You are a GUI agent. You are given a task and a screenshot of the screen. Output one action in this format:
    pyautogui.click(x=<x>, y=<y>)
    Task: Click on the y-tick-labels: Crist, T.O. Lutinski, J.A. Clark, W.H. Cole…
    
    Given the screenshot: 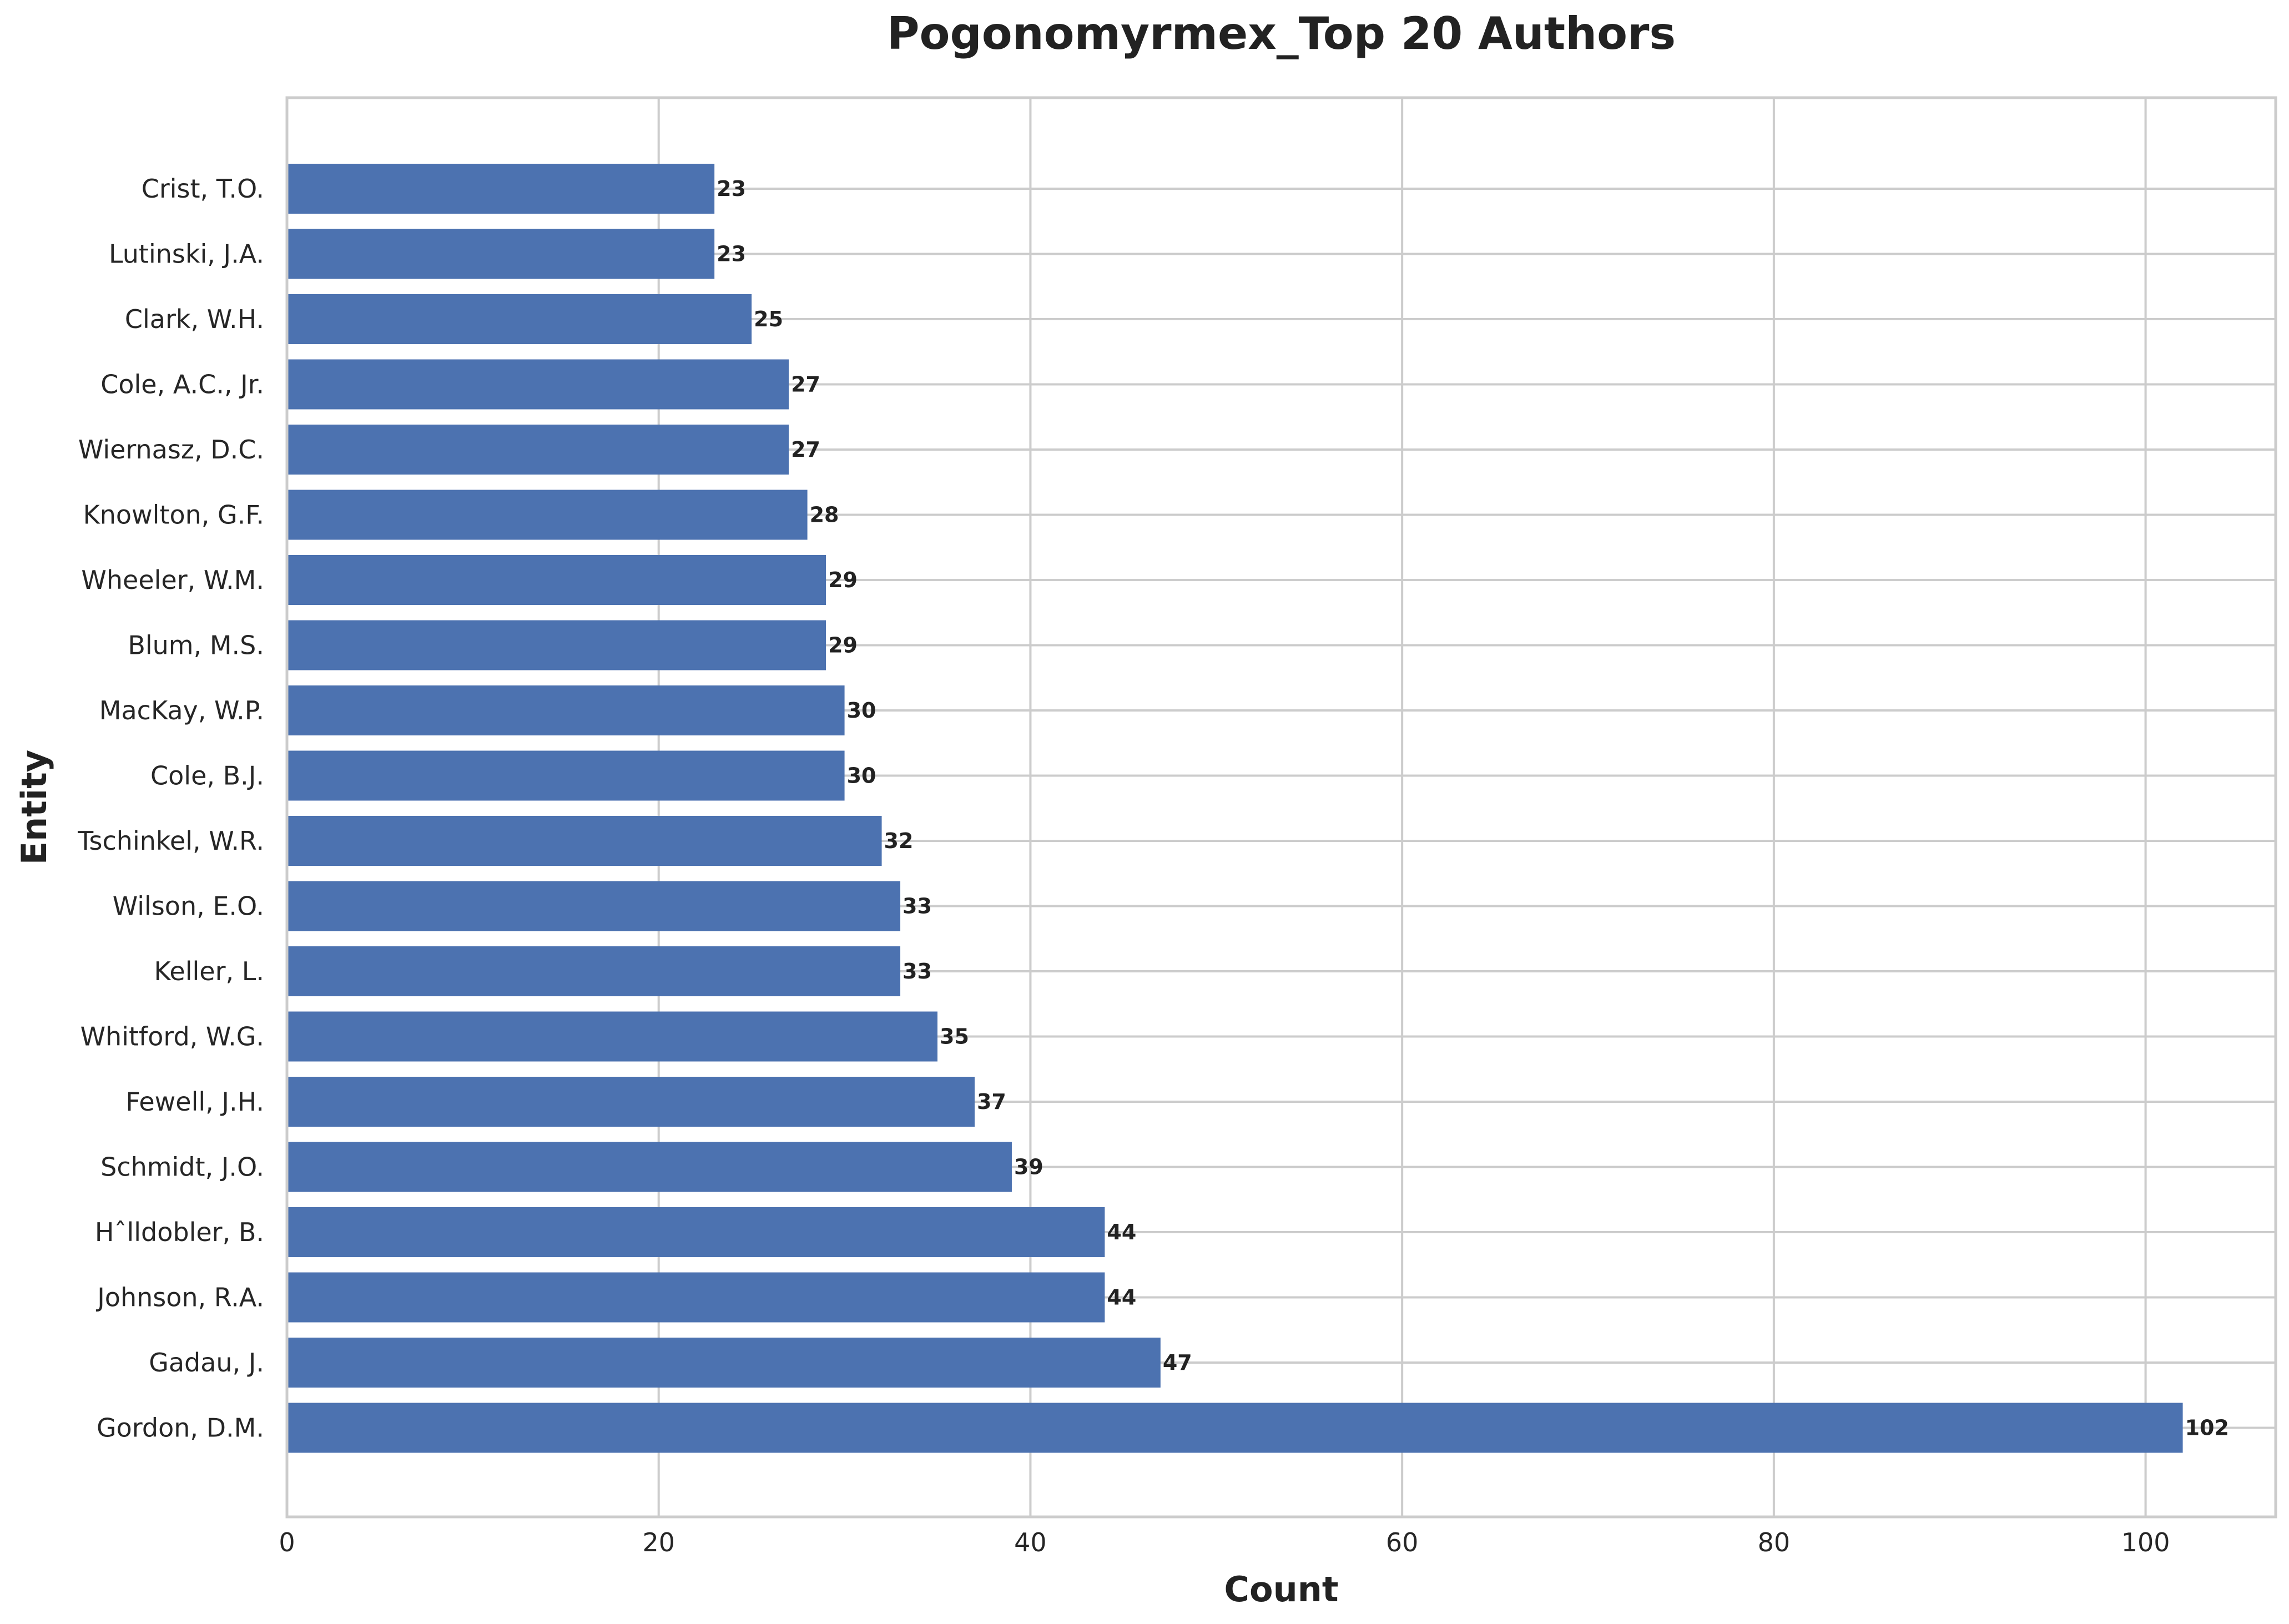 What is the action you would take?
    pyautogui.click(x=170, y=808)
    